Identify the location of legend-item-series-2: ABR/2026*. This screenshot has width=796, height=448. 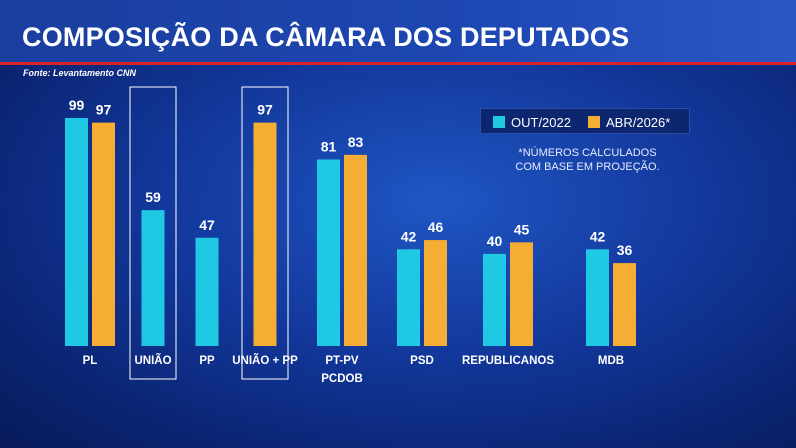
(629, 122).